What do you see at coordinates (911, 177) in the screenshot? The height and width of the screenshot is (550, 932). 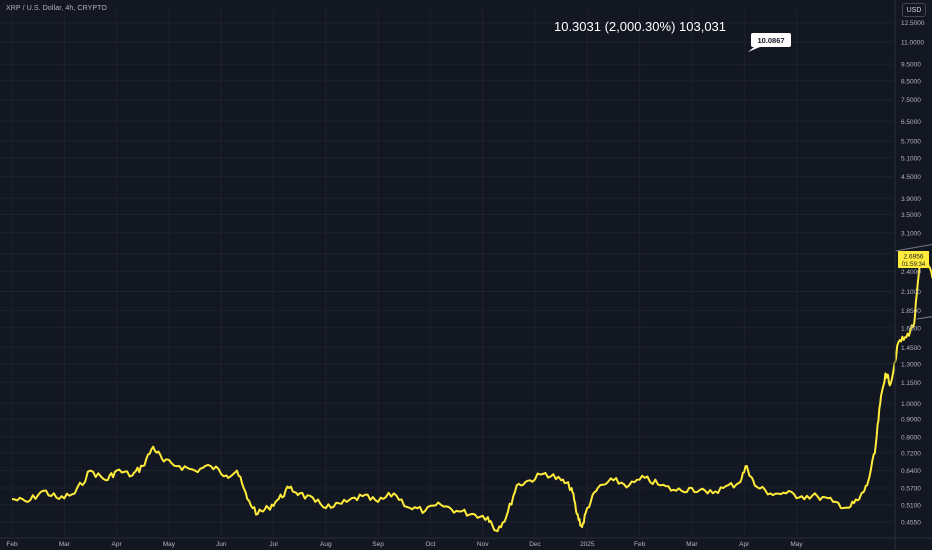 I see `y-tick-label: 4.5000` at bounding box center [911, 177].